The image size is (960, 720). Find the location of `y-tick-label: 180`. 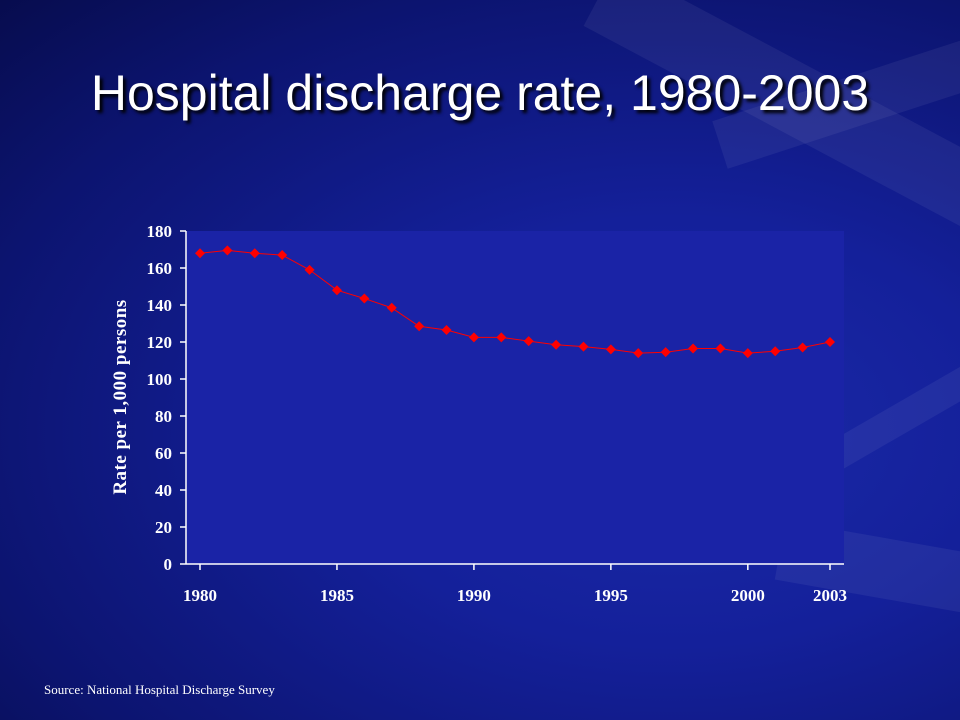

y-tick-label: 180 is located at coordinates (160, 231).